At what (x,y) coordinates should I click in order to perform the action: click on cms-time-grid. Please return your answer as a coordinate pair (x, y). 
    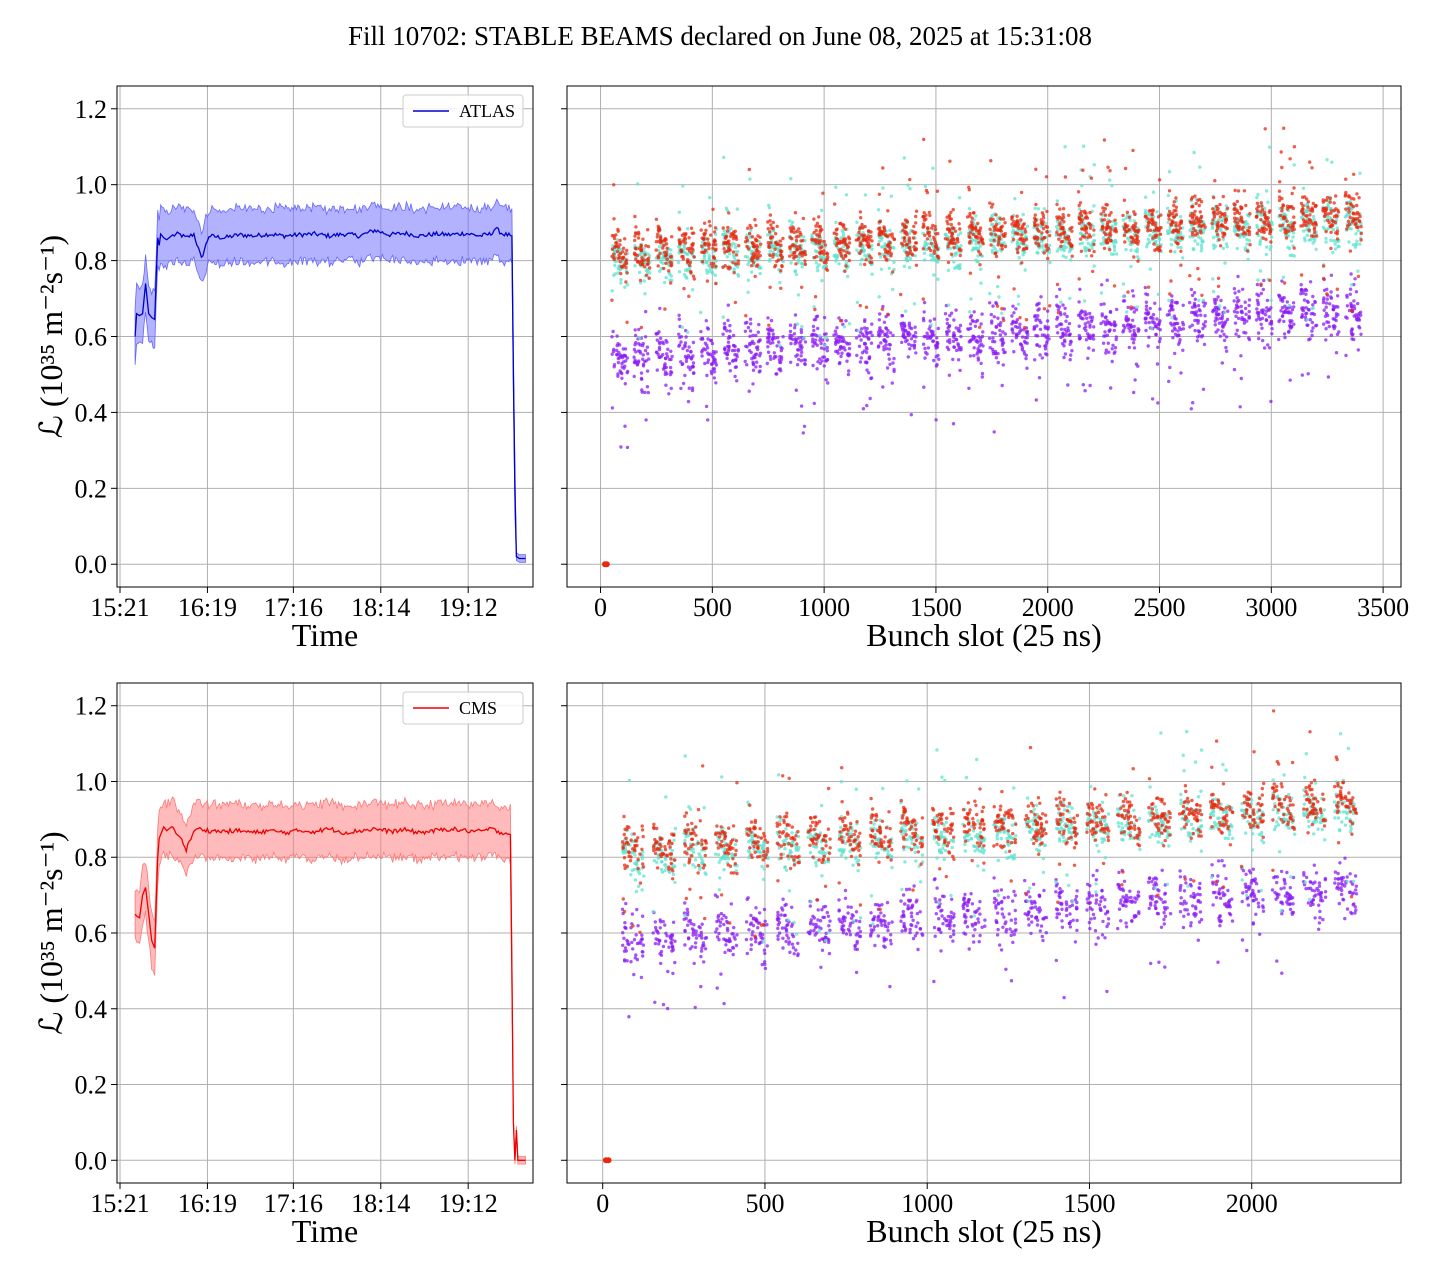
    Looking at the image, I should click on (325, 933).